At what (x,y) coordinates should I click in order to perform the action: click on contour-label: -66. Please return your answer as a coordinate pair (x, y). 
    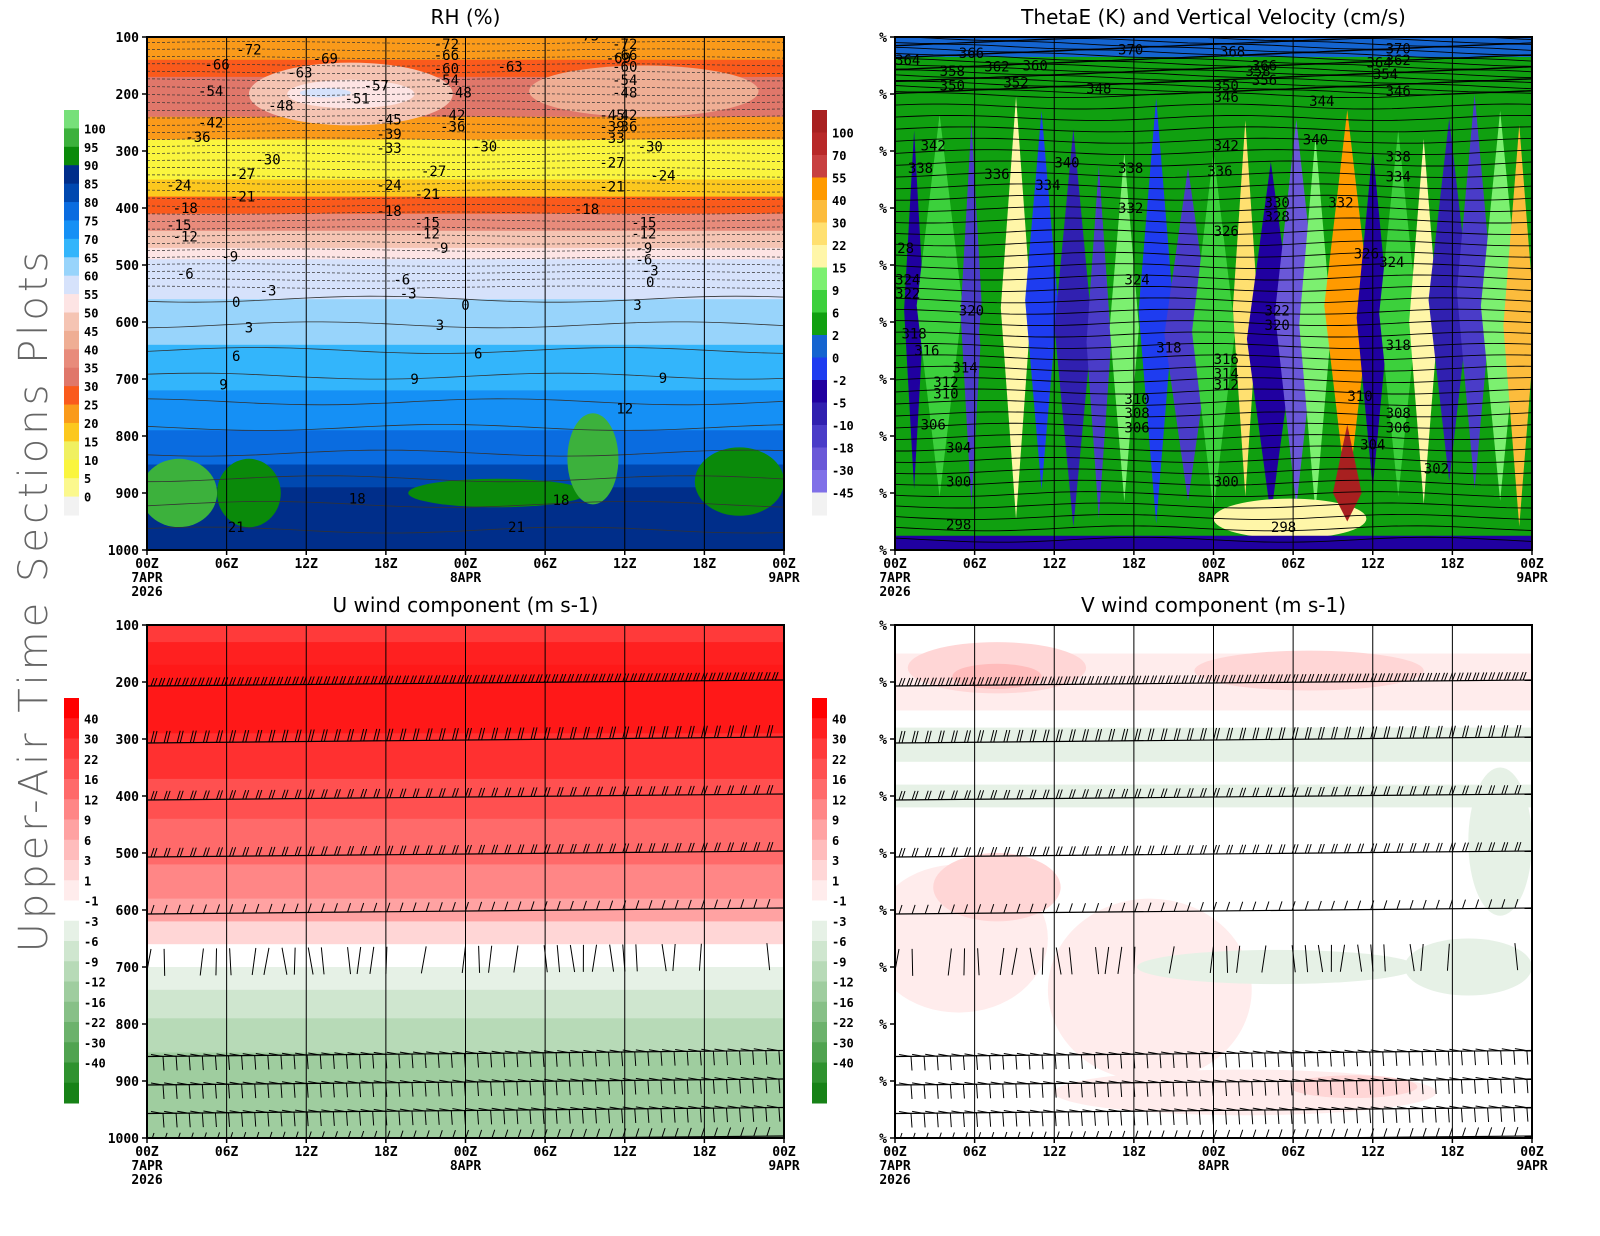
    Looking at the image, I should click on (216, 65).